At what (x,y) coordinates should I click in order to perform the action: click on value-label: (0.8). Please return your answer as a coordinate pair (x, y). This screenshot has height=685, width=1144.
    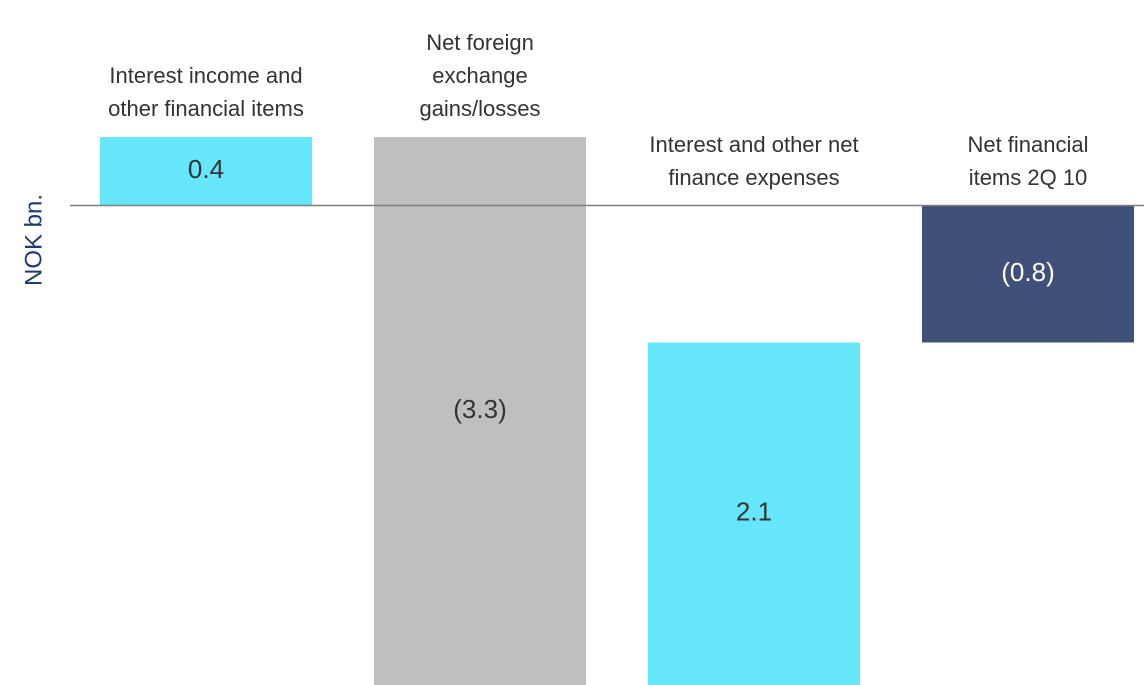
    Looking at the image, I should click on (1027, 272).